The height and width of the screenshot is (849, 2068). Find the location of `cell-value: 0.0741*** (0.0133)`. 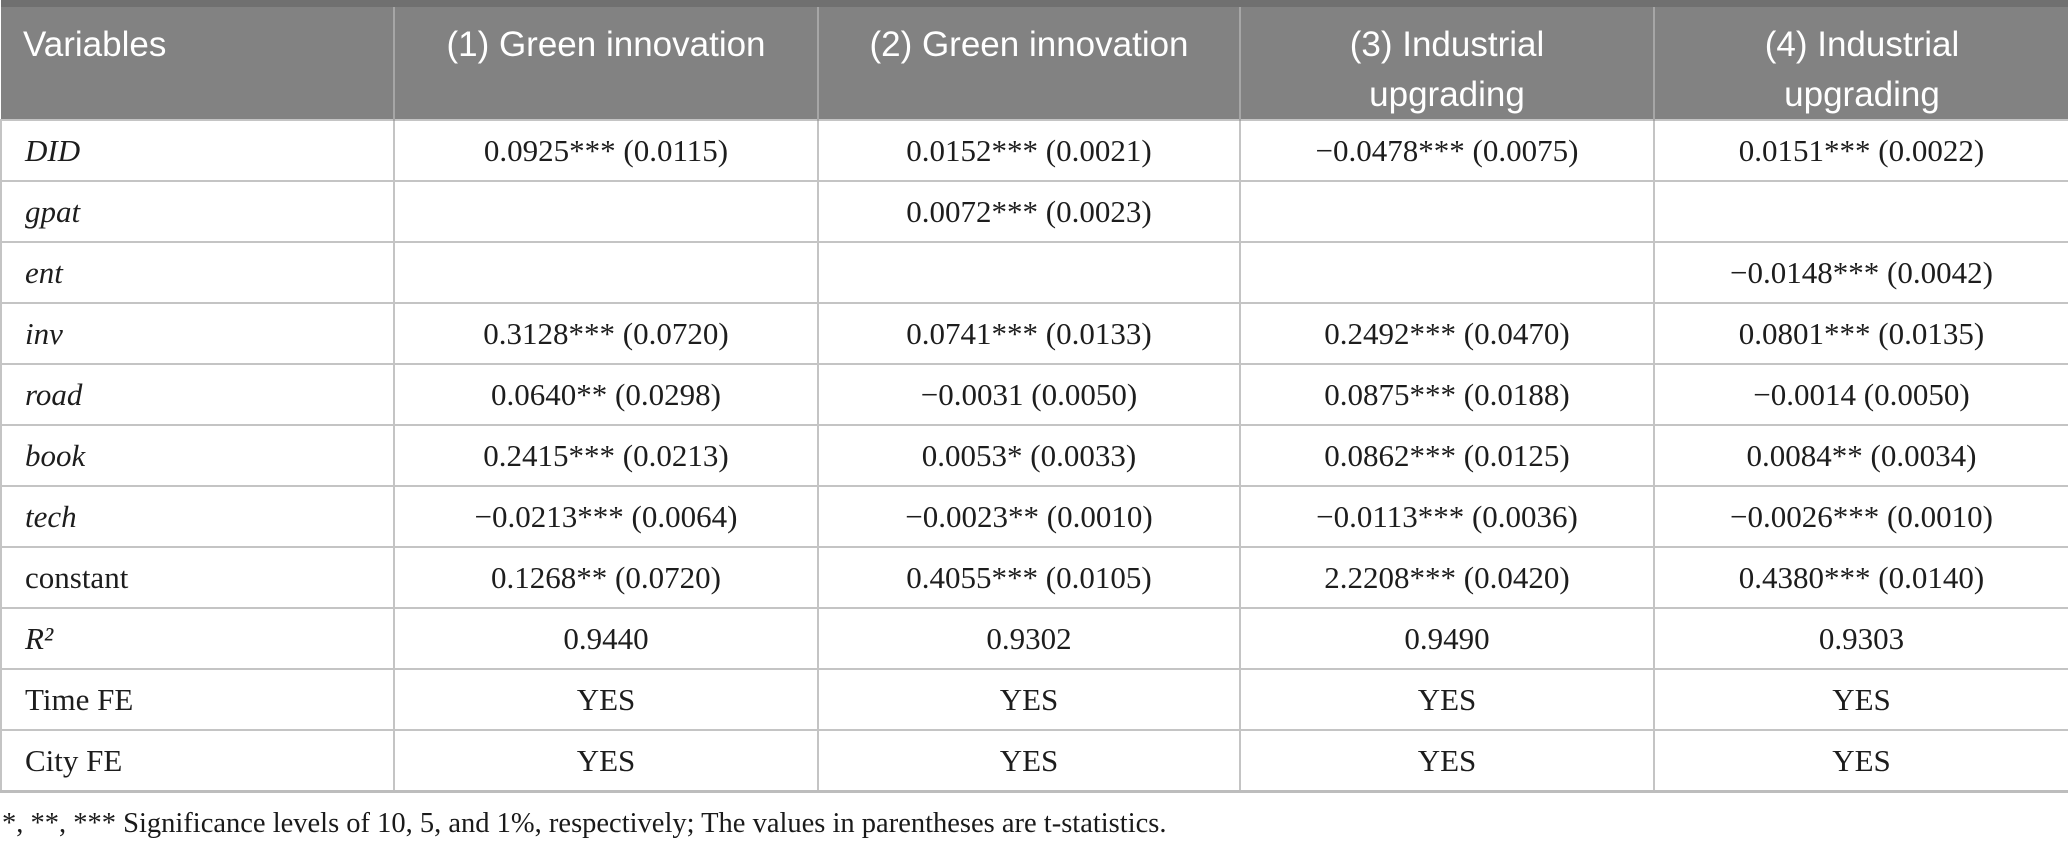

cell-value: 0.0741*** (0.0133) is located at coordinates (1029, 334).